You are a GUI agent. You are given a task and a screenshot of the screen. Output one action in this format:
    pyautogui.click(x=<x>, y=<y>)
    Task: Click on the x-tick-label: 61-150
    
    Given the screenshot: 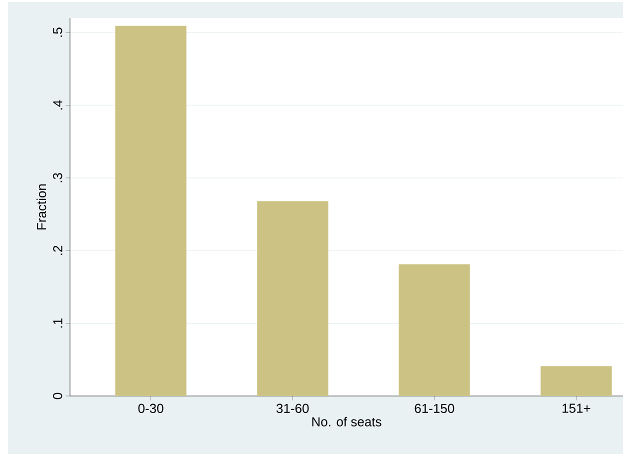 What is the action you would take?
    pyautogui.click(x=434, y=409)
    